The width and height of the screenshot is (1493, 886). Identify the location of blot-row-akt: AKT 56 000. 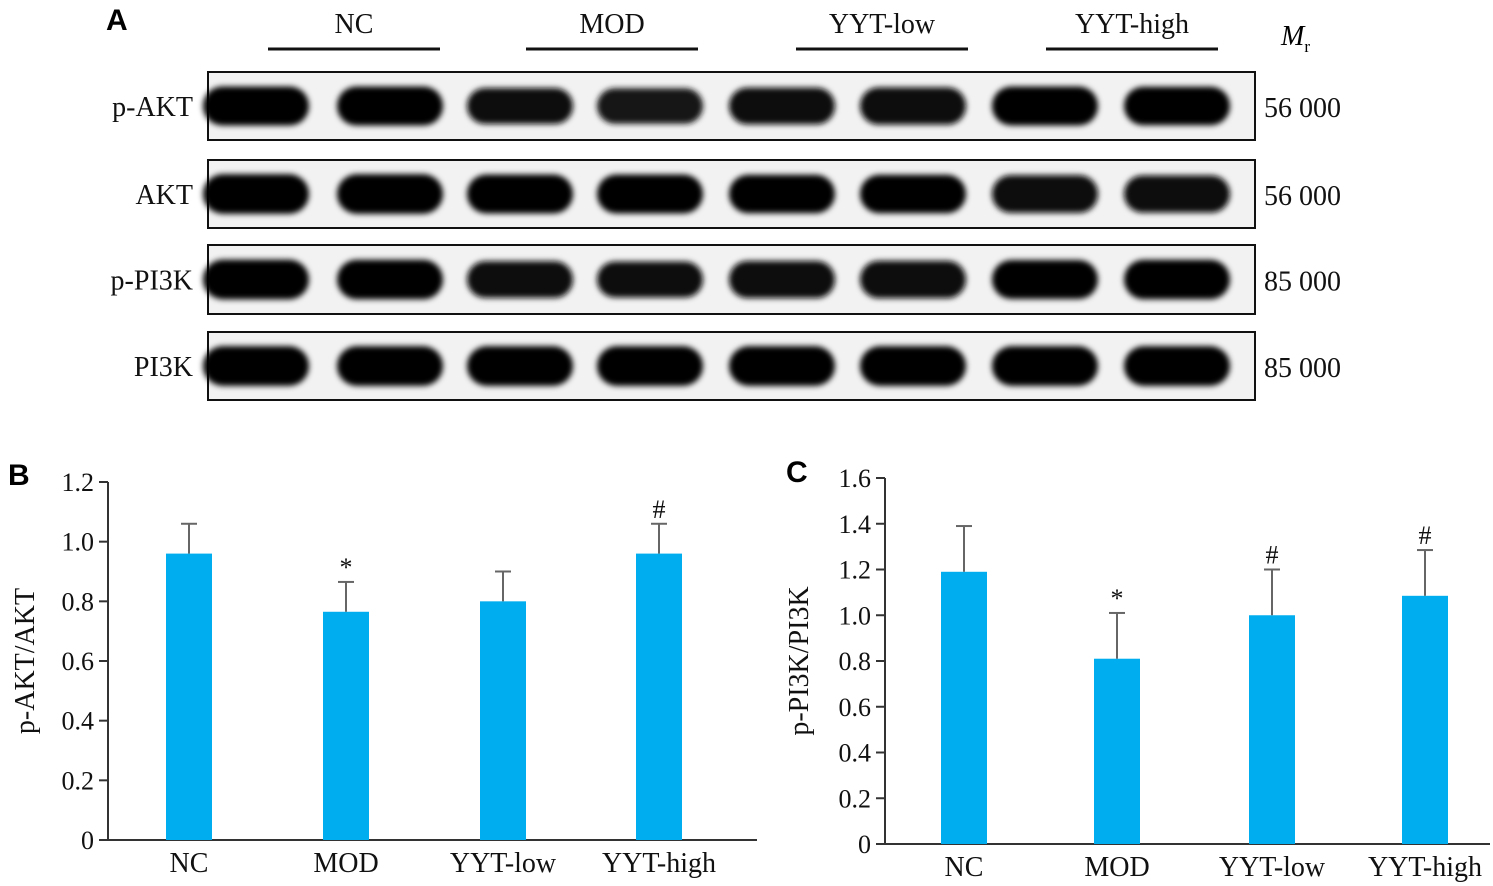
(738, 194).